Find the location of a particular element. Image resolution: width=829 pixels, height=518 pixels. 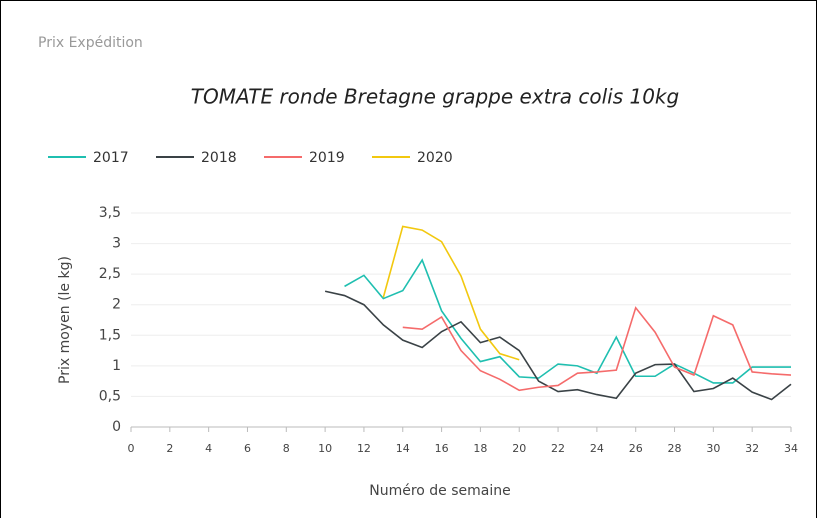

legend-label: 2019 is located at coordinates (327, 158).